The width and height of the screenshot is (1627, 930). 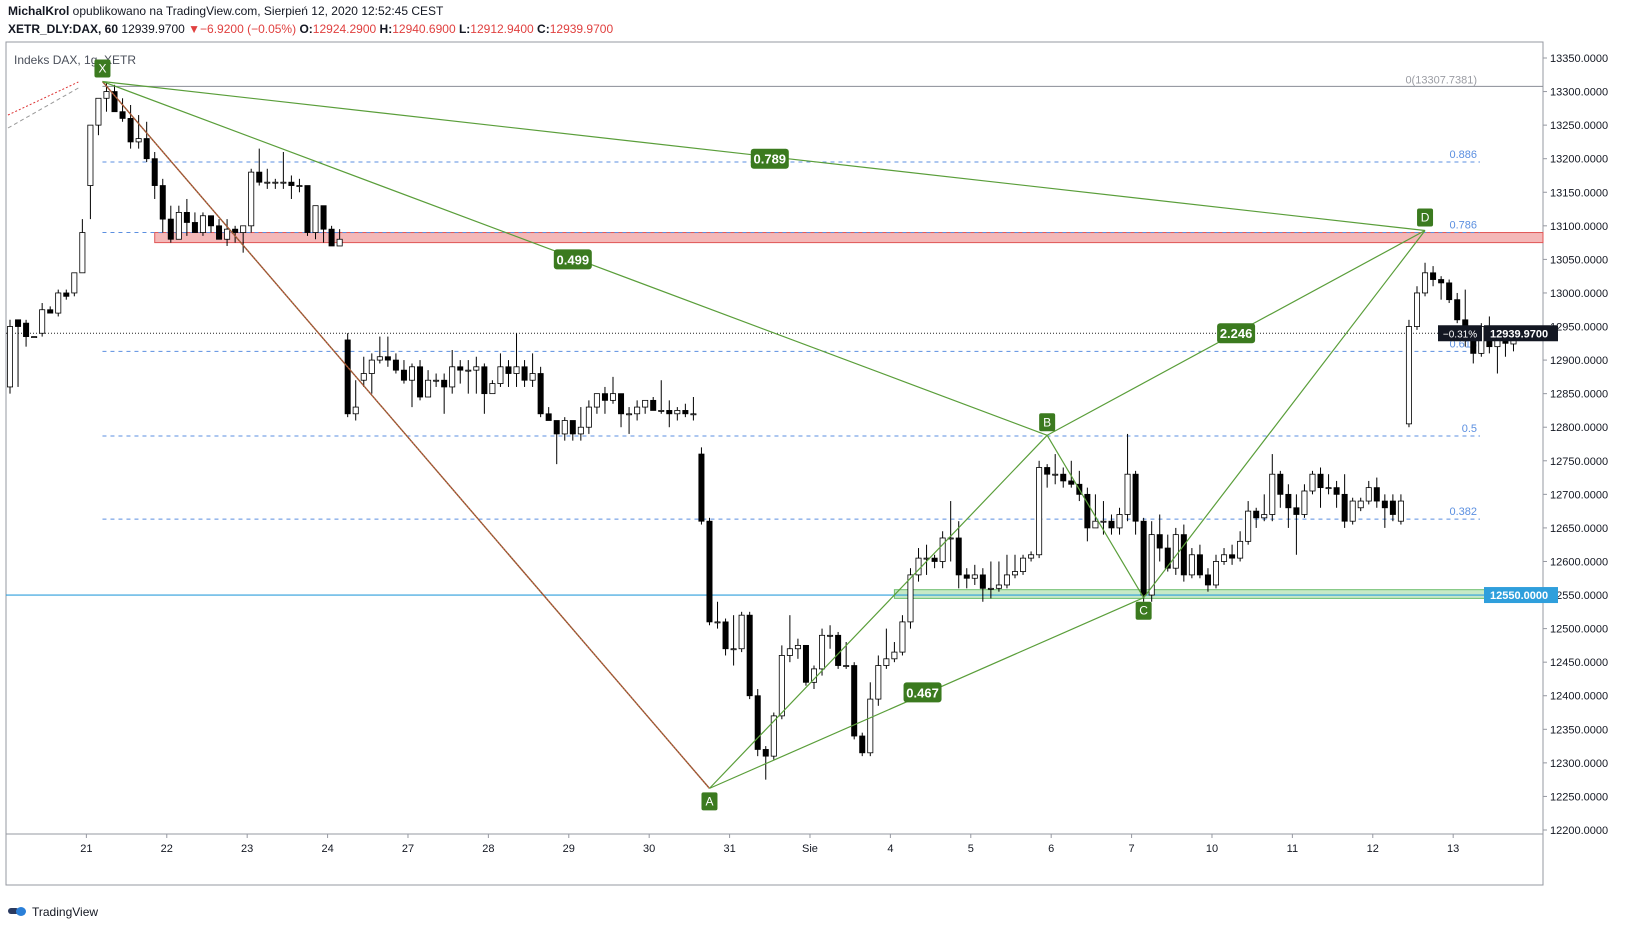 I want to click on ratio-label: 0.499, so click(x=573, y=259).